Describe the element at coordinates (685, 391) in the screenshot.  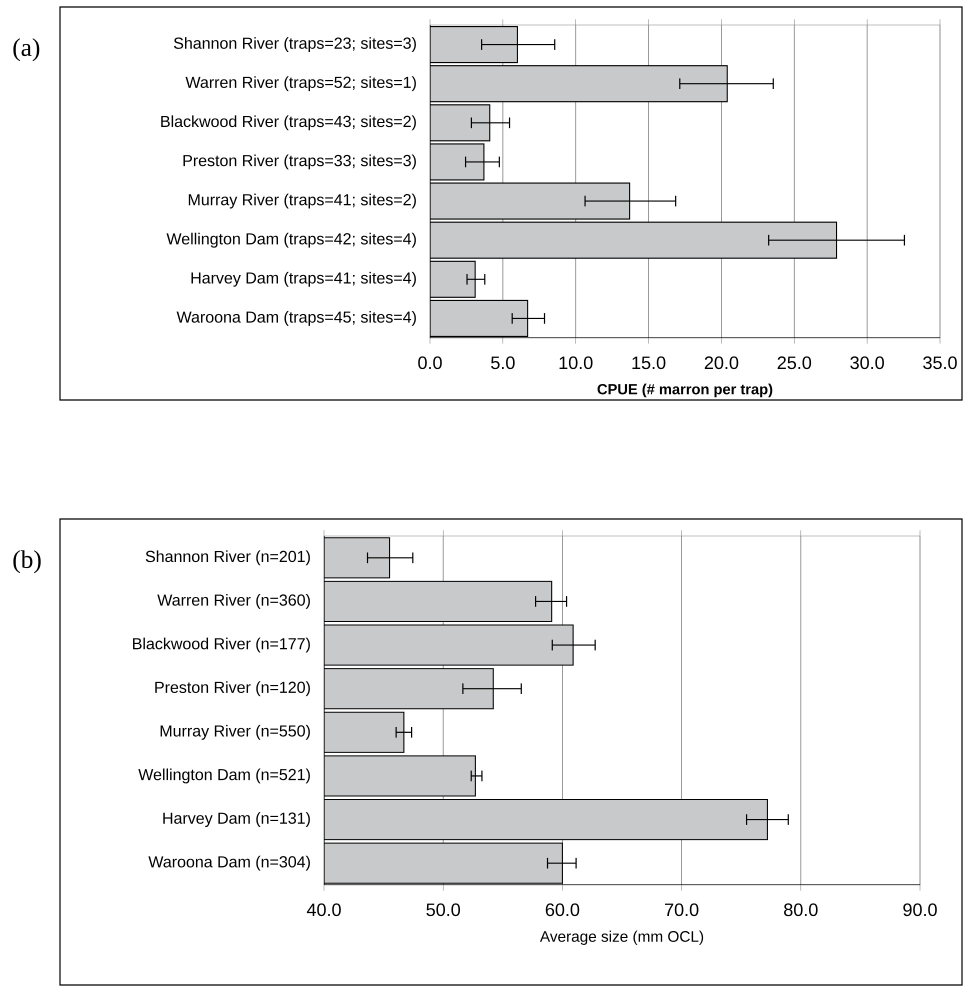
I see `x-axis-title: CPUE (# marron per trap)` at that location.